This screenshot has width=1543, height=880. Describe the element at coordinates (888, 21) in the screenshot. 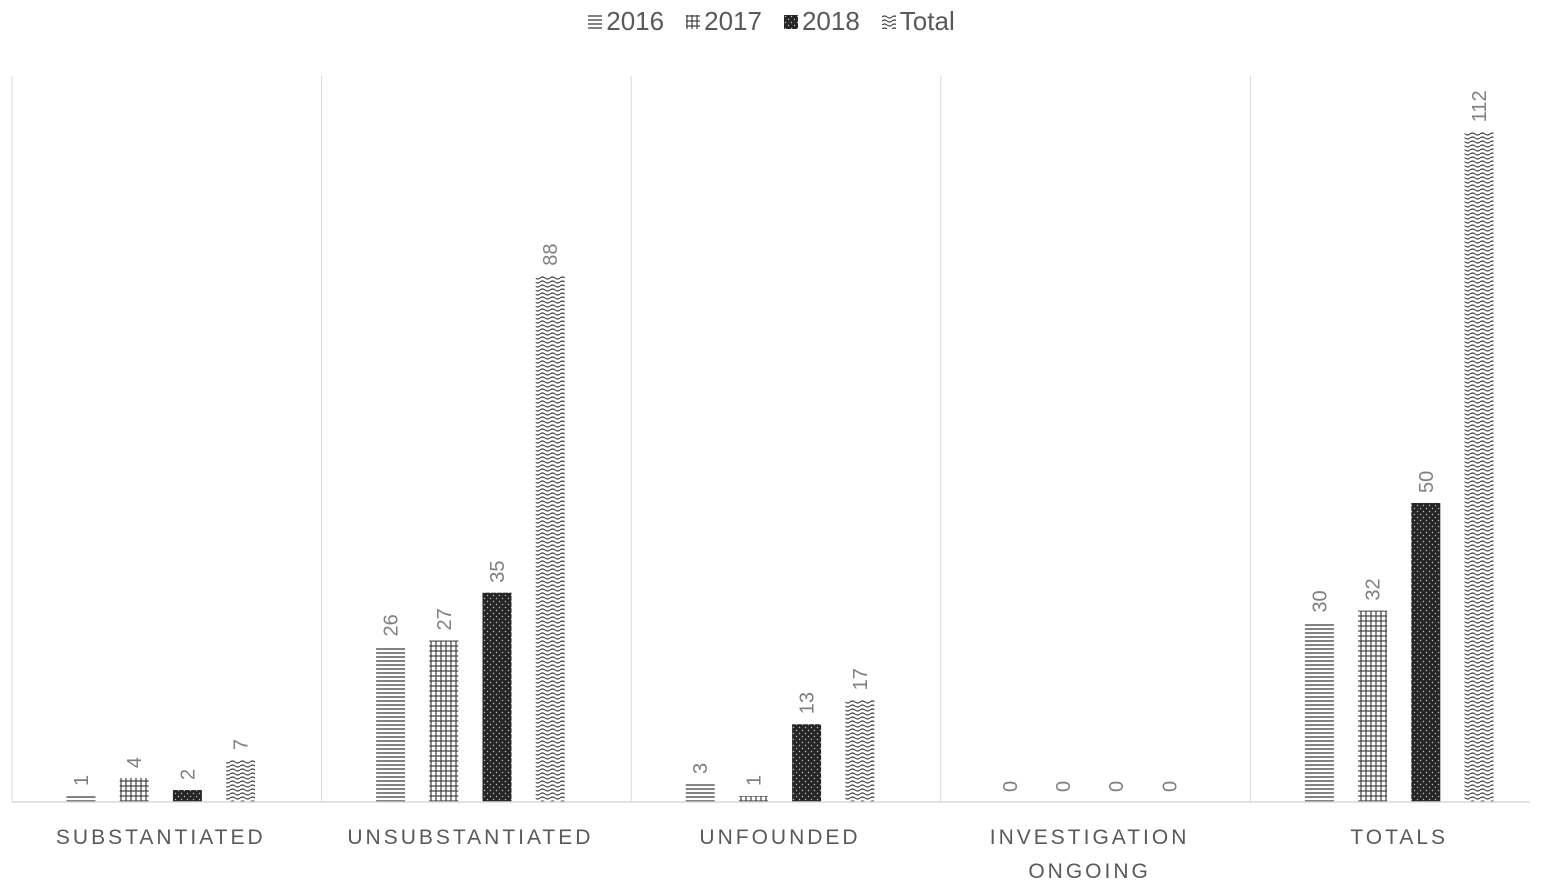

I see `legend-swatch-total` at that location.